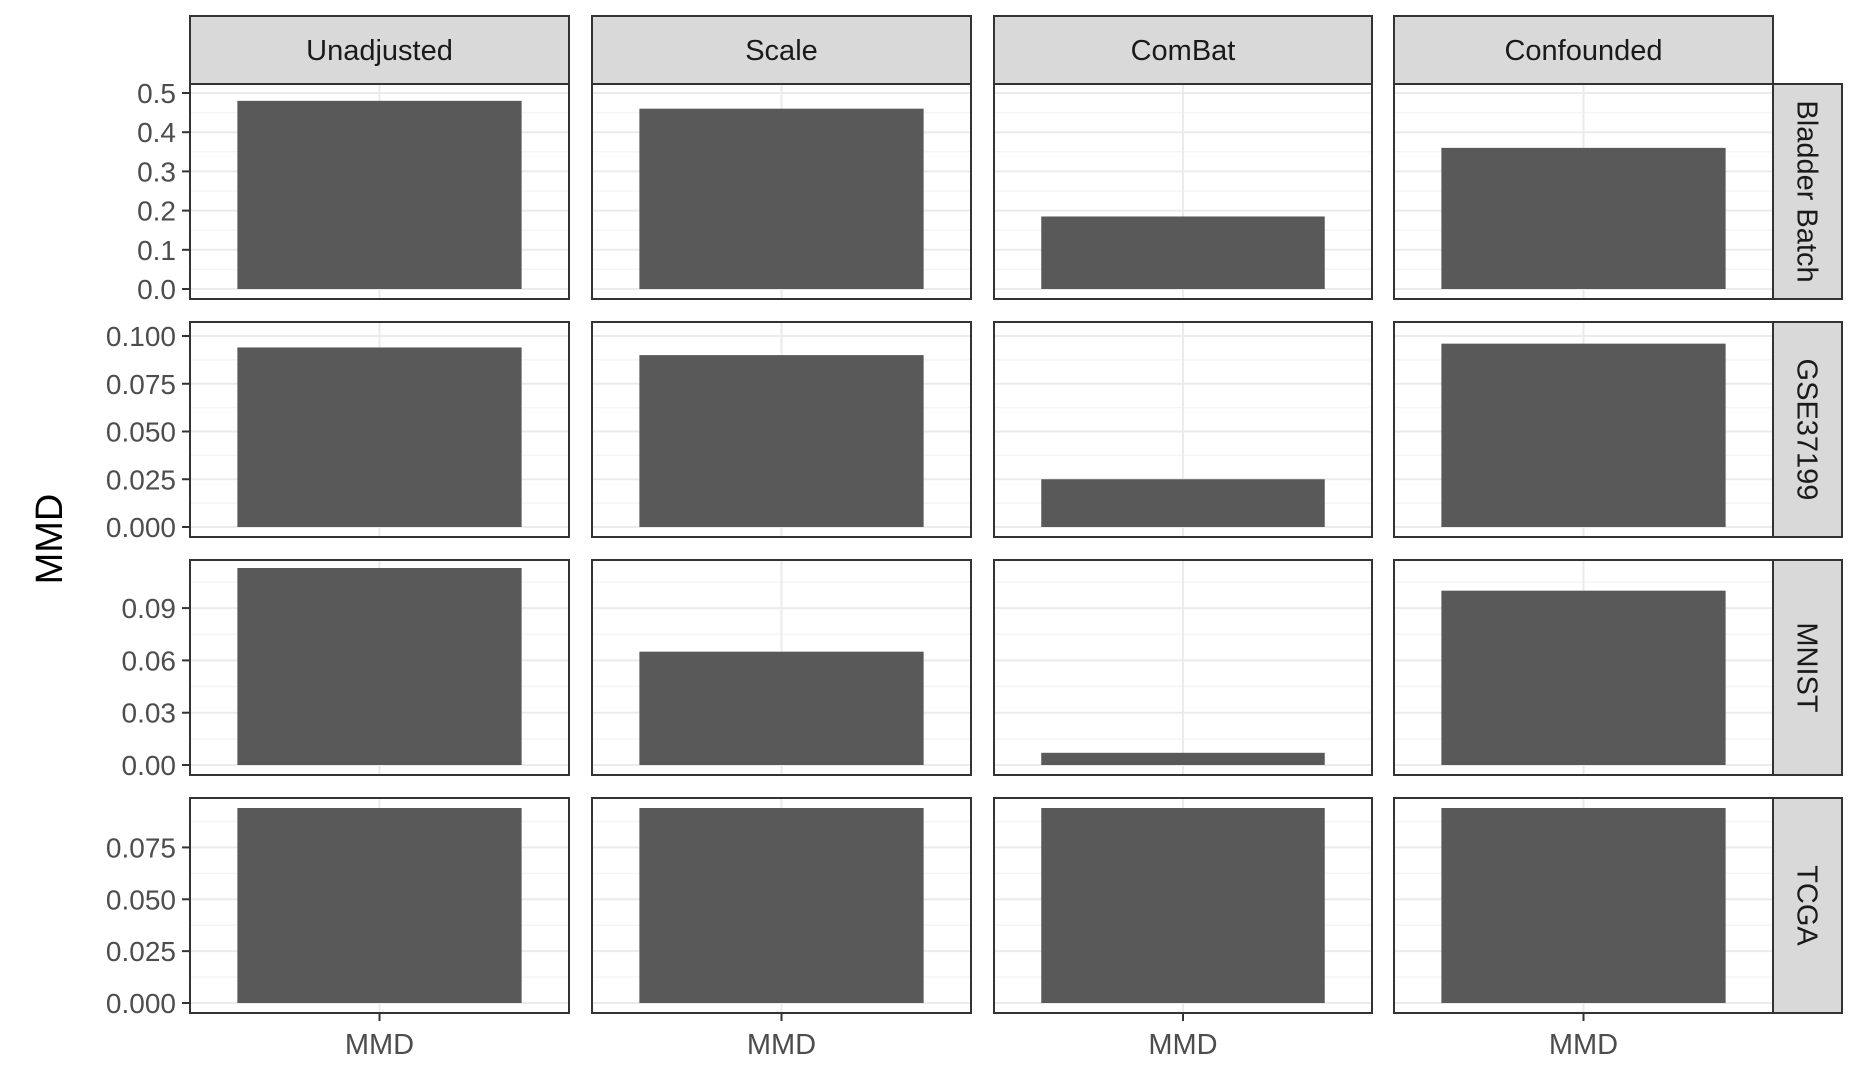 Image resolution: width=1862 pixels, height=1083 pixels. I want to click on col-strip-label: Unadjusted, so click(379, 51).